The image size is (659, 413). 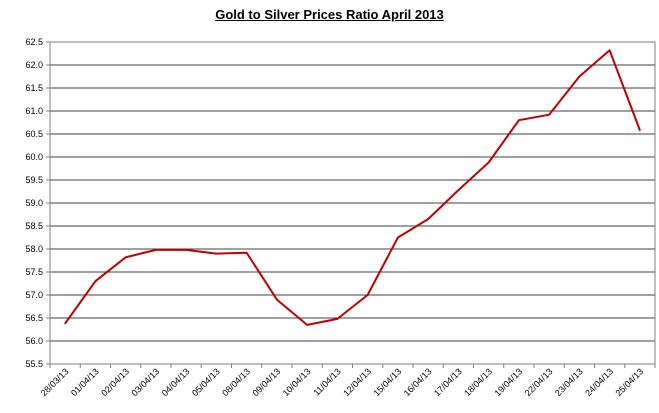 I want to click on y-tick-label: 59.0, so click(x=34, y=203).